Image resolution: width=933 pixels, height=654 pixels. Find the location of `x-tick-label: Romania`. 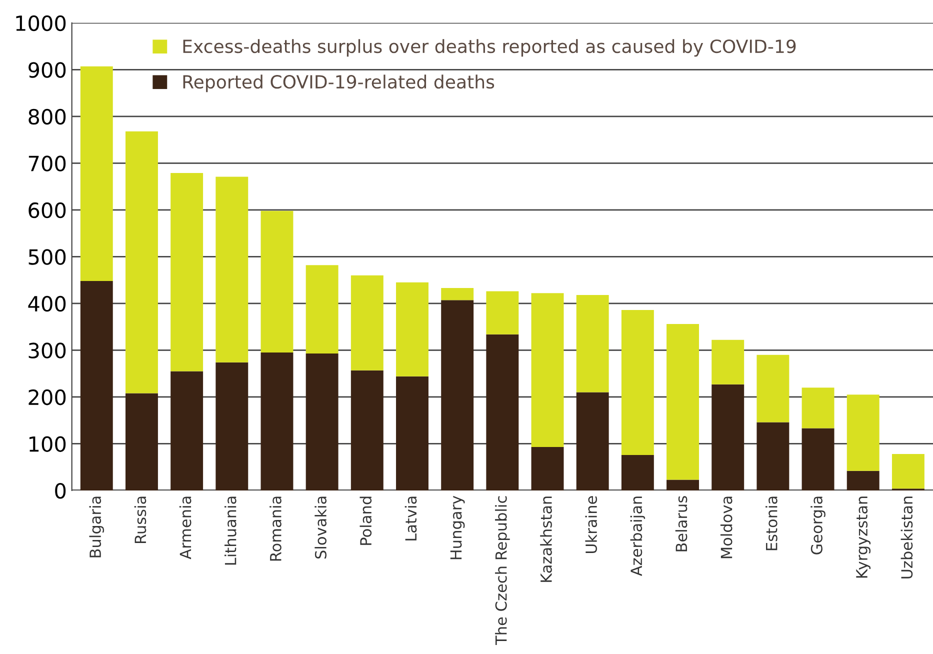

x-tick-label: Romania is located at coordinates (276, 528).